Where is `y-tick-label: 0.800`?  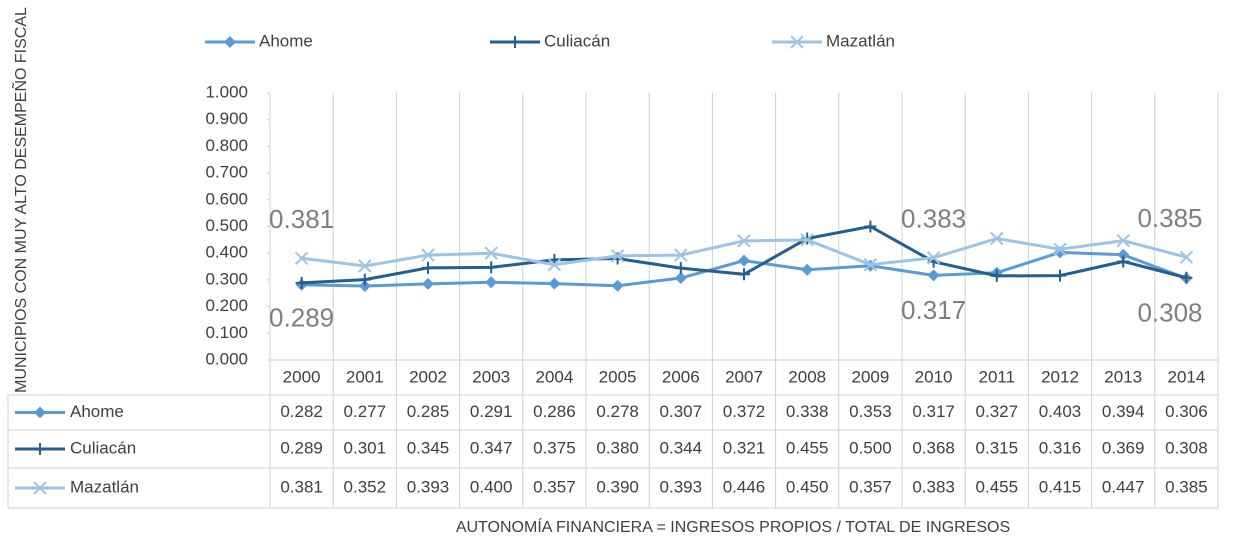 y-tick-label: 0.800 is located at coordinates (226, 145).